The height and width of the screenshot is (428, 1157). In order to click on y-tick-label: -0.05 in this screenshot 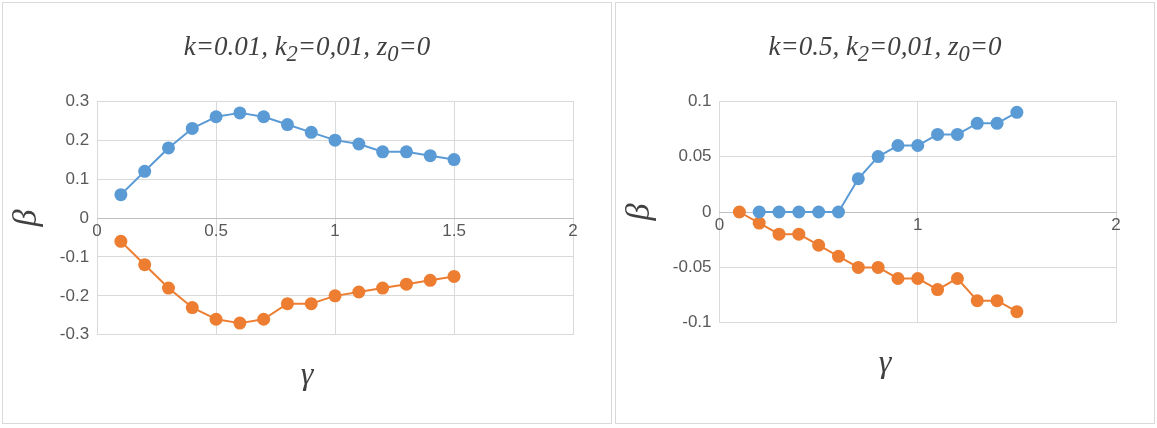, I will do `click(692, 267)`.